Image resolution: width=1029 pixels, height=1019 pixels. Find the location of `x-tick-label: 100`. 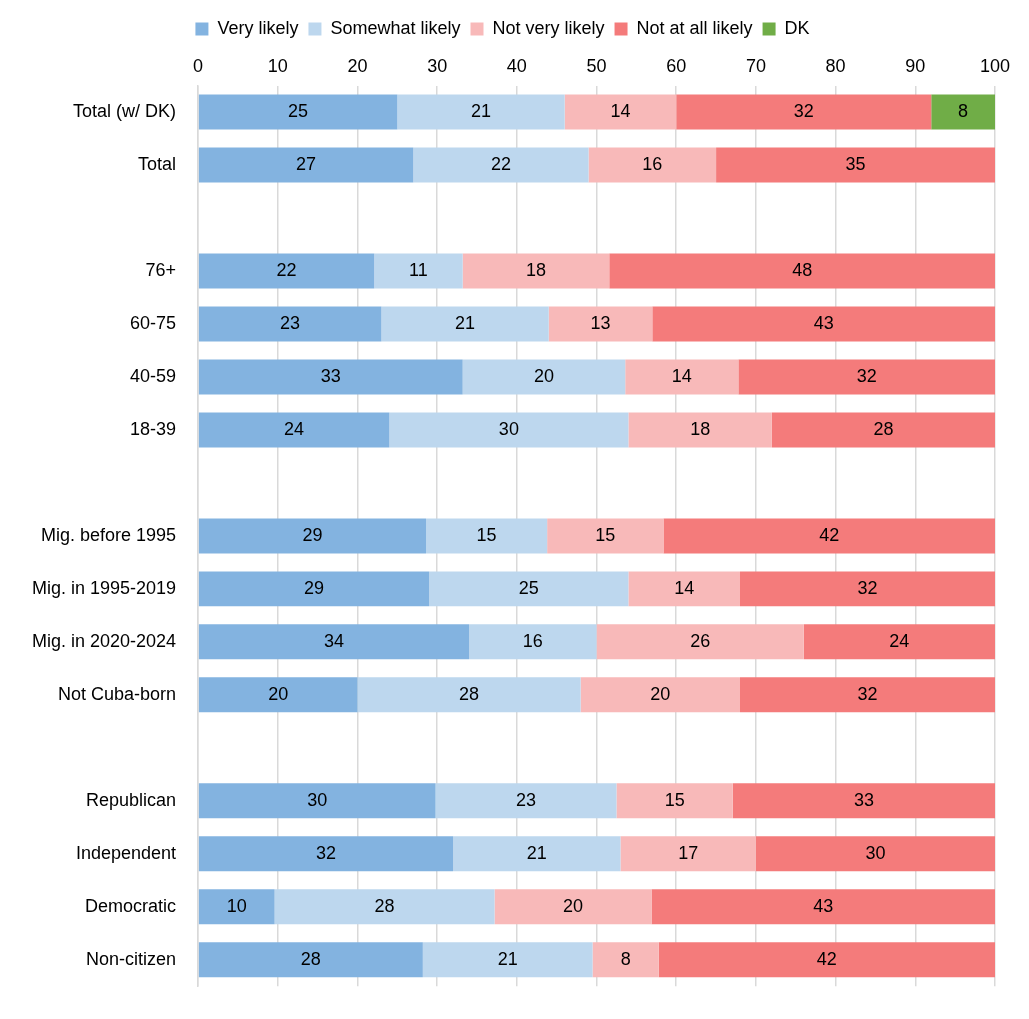

x-tick-label: 100 is located at coordinates (995, 65).